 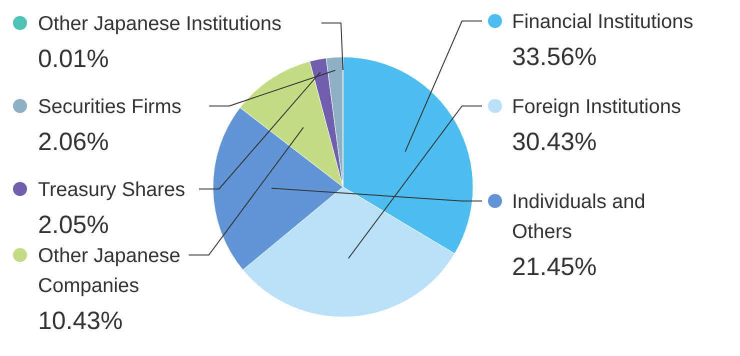 What do you see at coordinates (112, 190) in the screenshot?
I see `legend-label: Treasury Shares` at bounding box center [112, 190].